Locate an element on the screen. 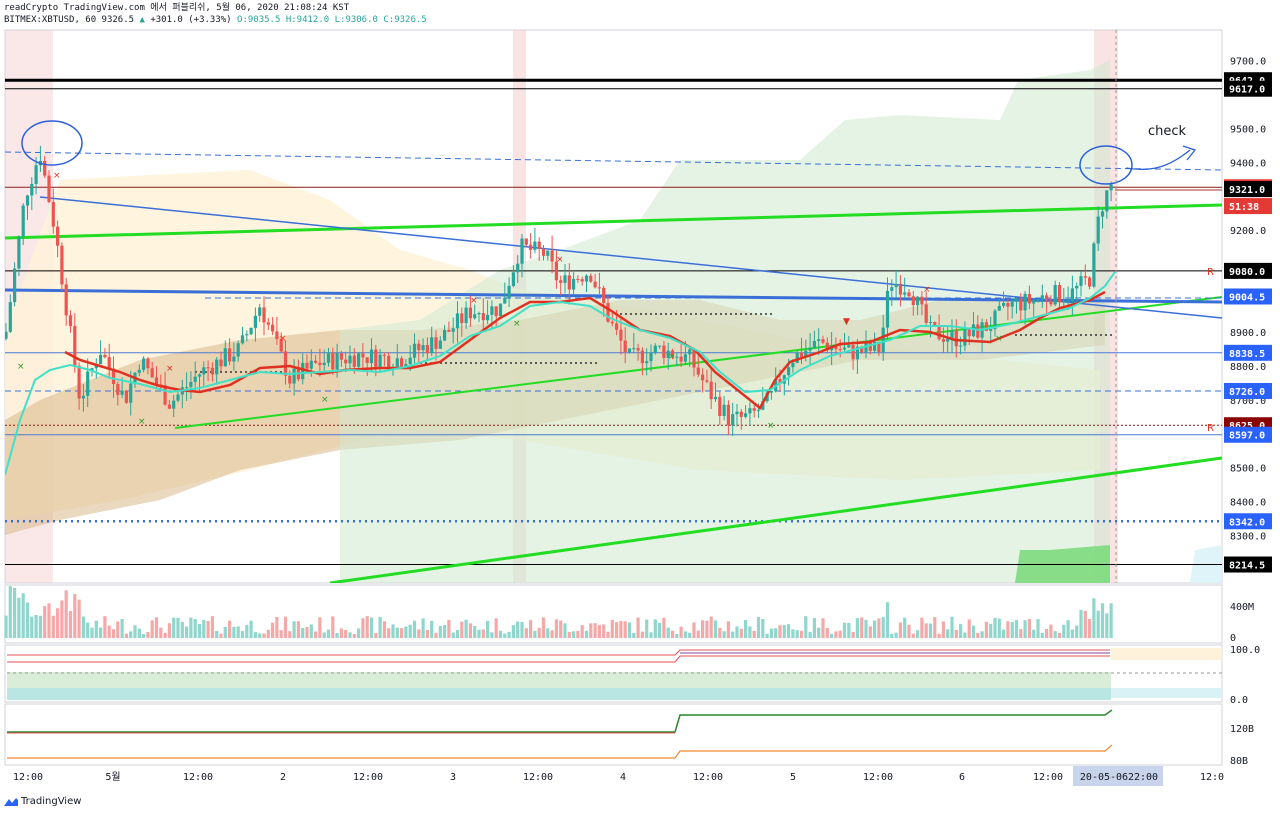  lower-green-trendline is located at coordinates (775, 519).